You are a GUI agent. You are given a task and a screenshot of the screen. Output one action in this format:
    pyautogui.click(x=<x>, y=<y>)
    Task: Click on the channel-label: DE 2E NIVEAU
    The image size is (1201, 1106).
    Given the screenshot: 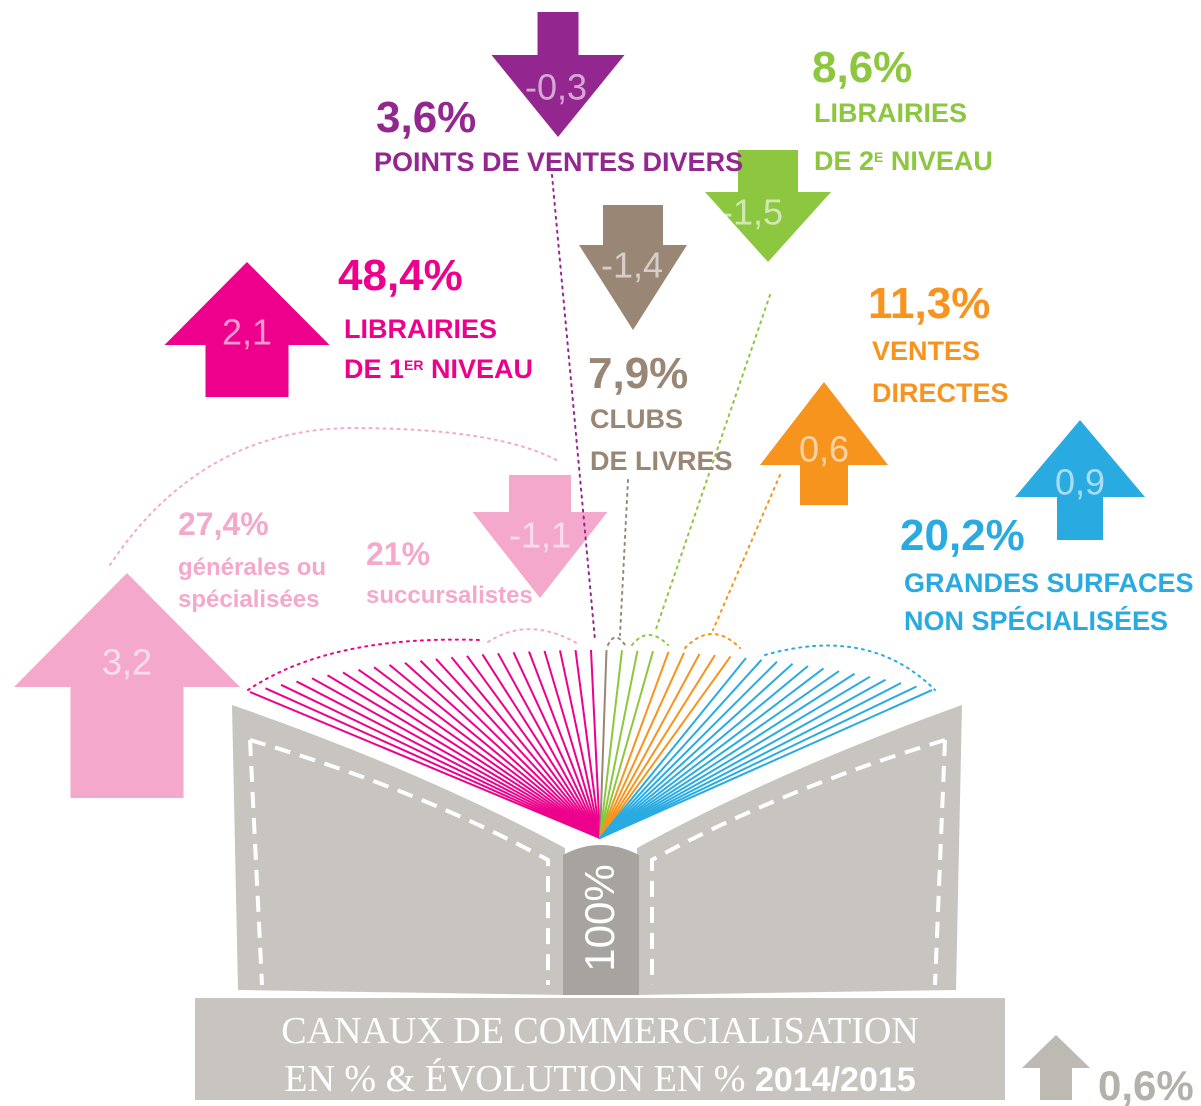 What is the action you would take?
    pyautogui.click(x=903, y=161)
    